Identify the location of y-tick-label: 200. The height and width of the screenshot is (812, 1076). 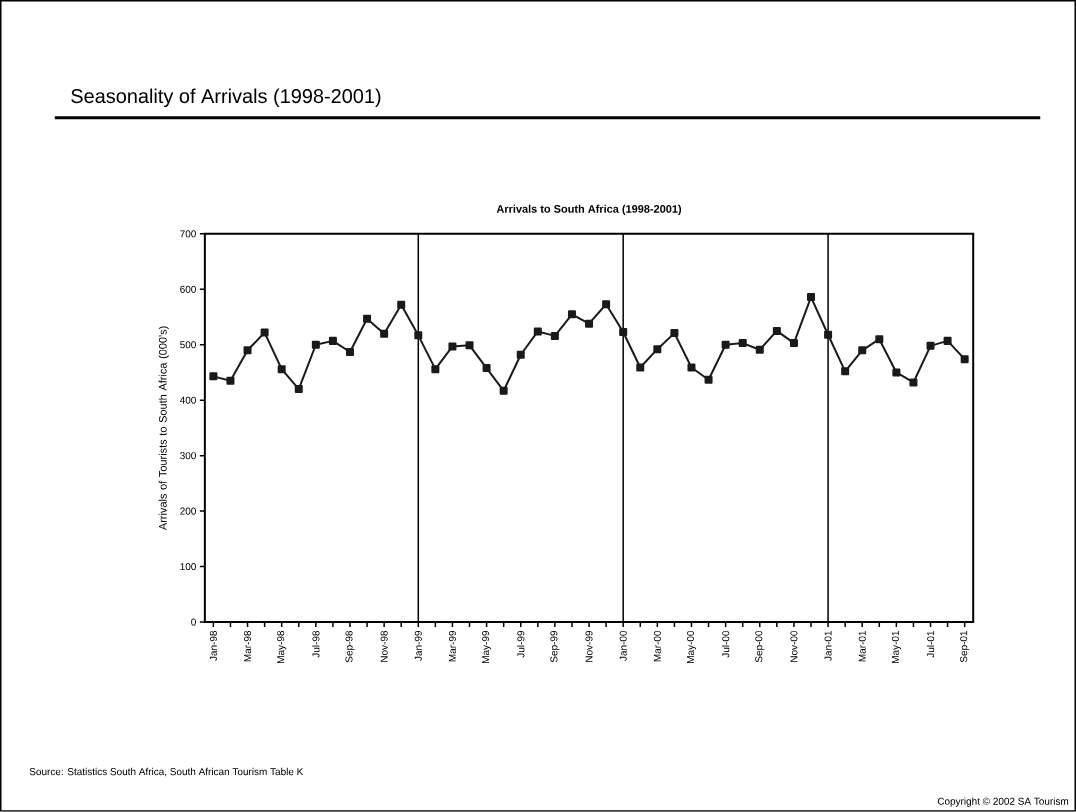
(188, 511).